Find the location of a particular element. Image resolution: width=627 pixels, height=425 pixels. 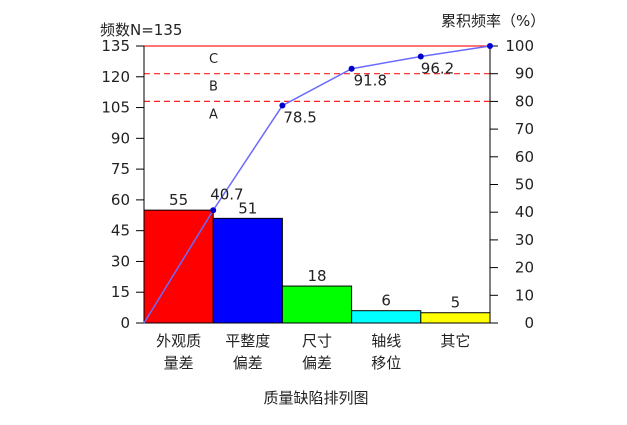

right-tick-label: 10 is located at coordinates (524, 295).